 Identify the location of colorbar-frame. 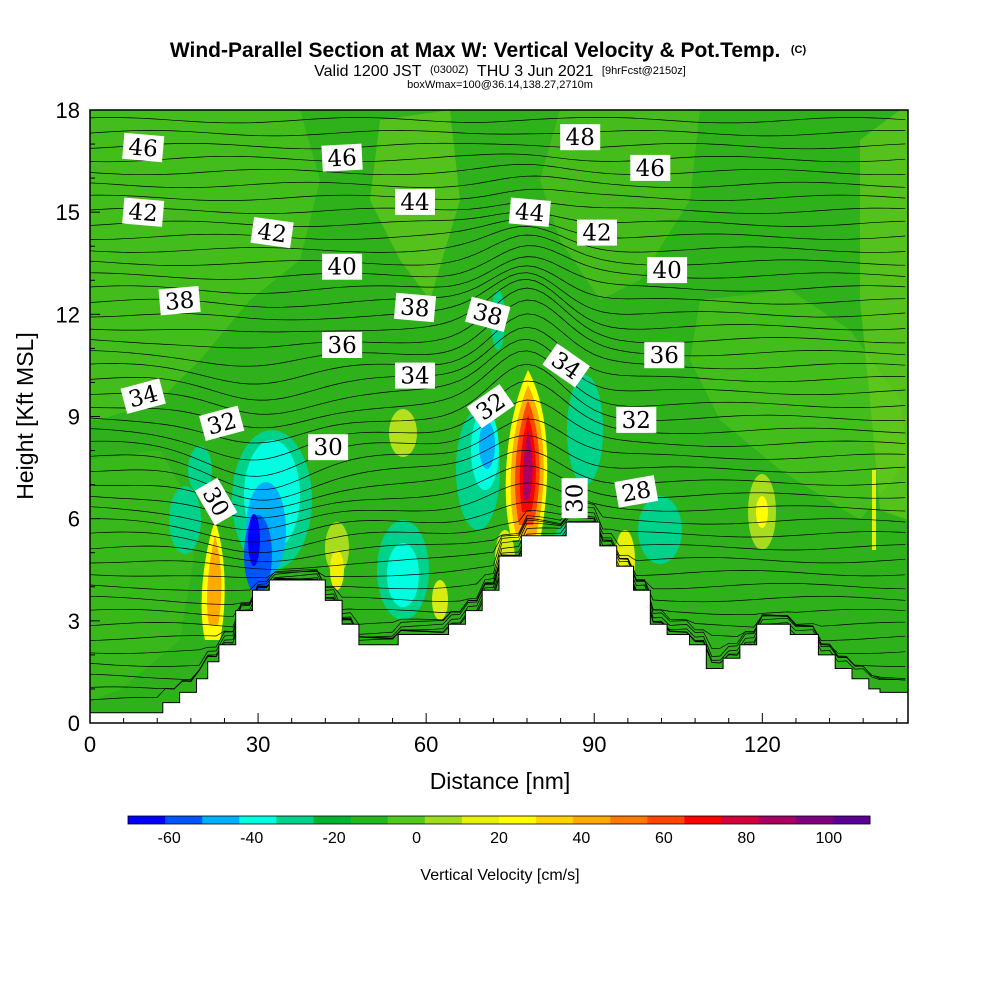
(499, 820).